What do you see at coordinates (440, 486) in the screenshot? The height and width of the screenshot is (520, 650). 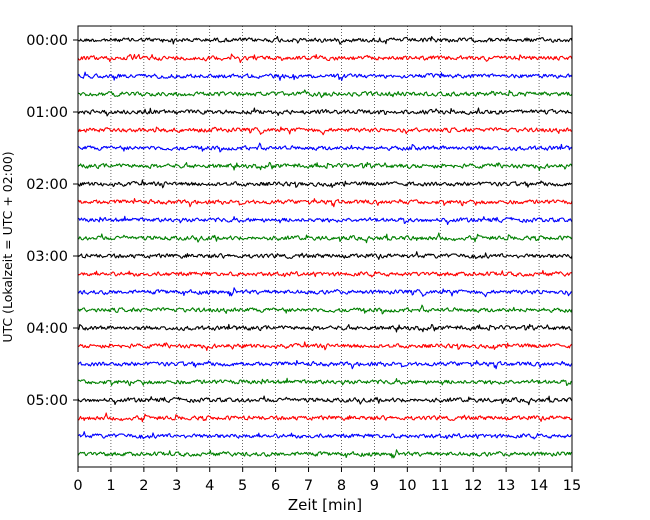 I see `x-tick-label: 11` at bounding box center [440, 486].